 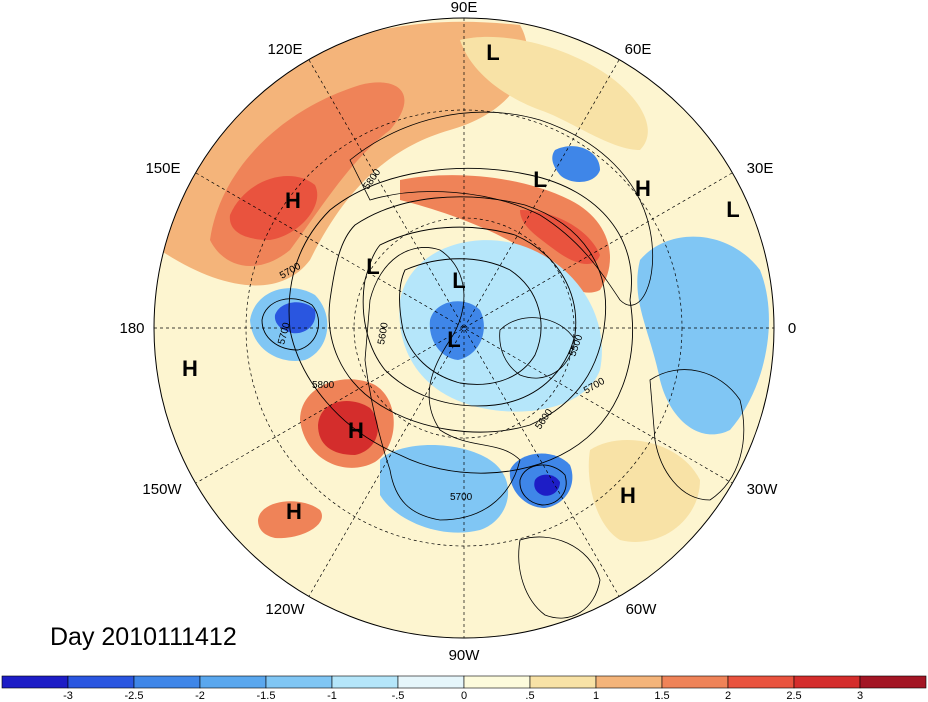 What do you see at coordinates (266, 696) in the screenshot?
I see `colorbar-tick-label: -1.5` at bounding box center [266, 696].